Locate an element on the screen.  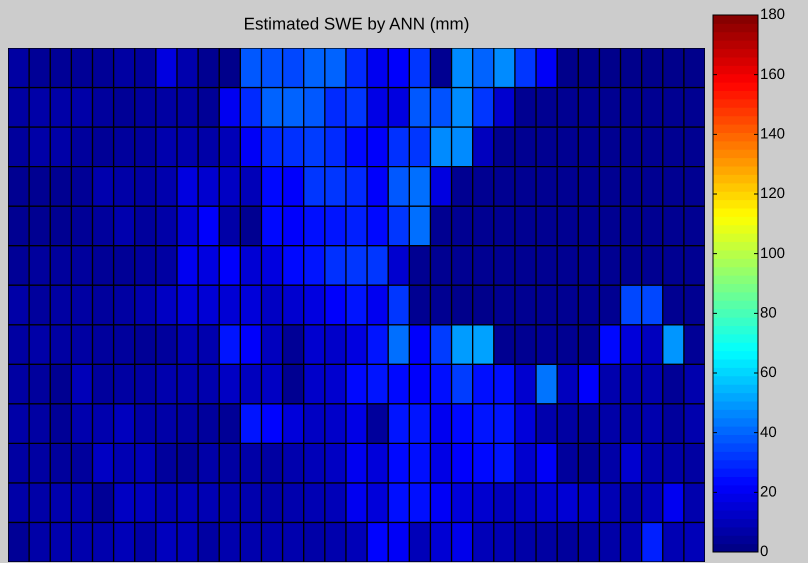
color-bar-label: 160 is located at coordinates (773, 74).